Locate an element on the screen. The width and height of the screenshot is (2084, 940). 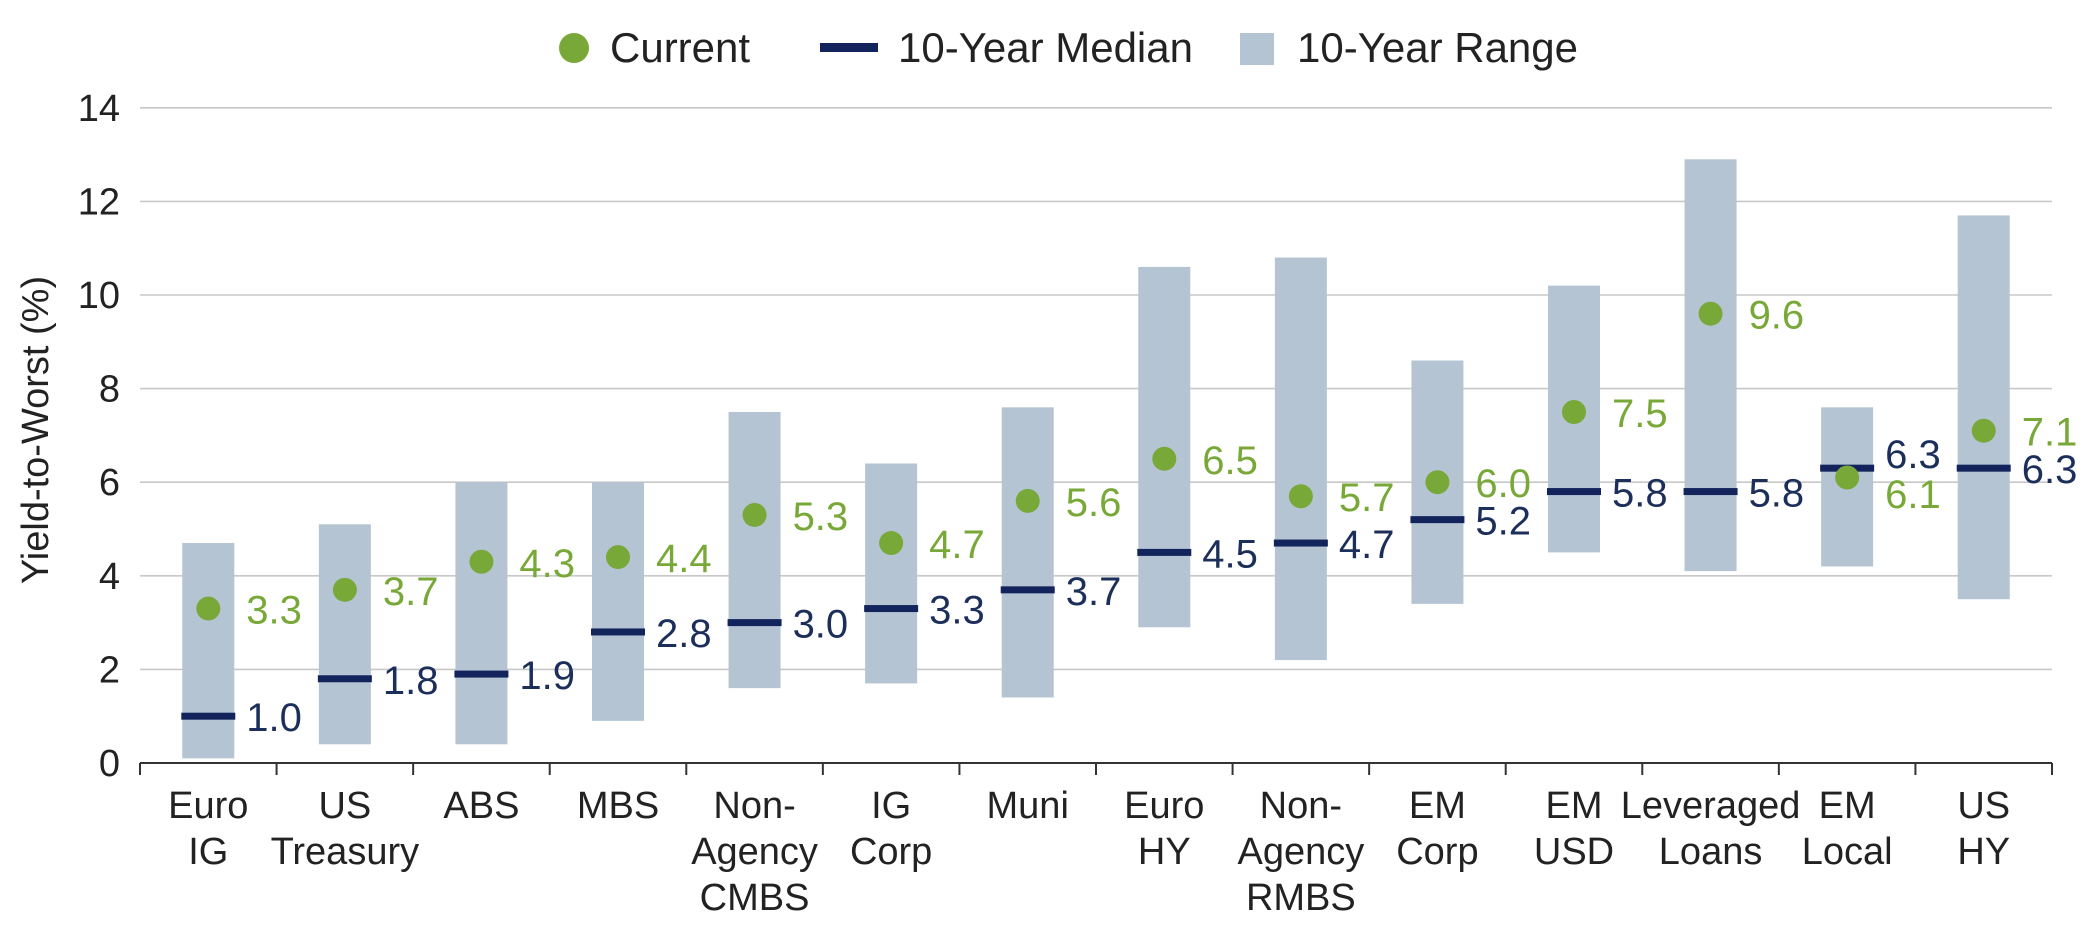
current-label-non--agency-cmbs: 5.3 is located at coordinates (821, 517).